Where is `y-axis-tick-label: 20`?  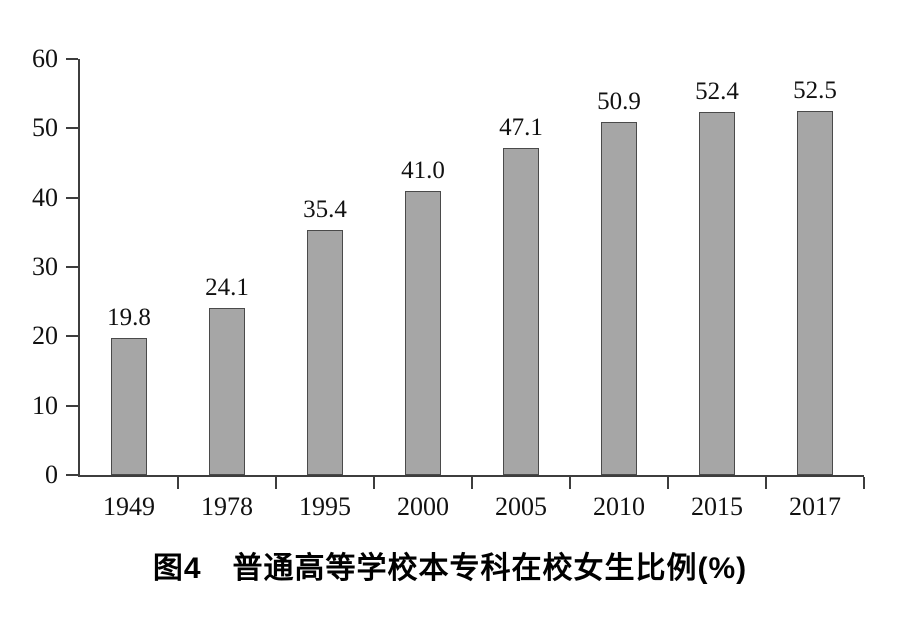
y-axis-tick-label: 20 is located at coordinates (45, 336).